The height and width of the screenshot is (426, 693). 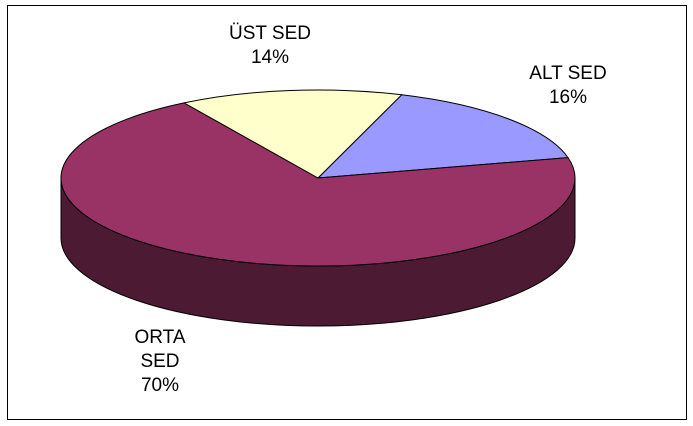 What do you see at coordinates (269, 33) in the screenshot?
I see `category-label: ÜST SED` at bounding box center [269, 33].